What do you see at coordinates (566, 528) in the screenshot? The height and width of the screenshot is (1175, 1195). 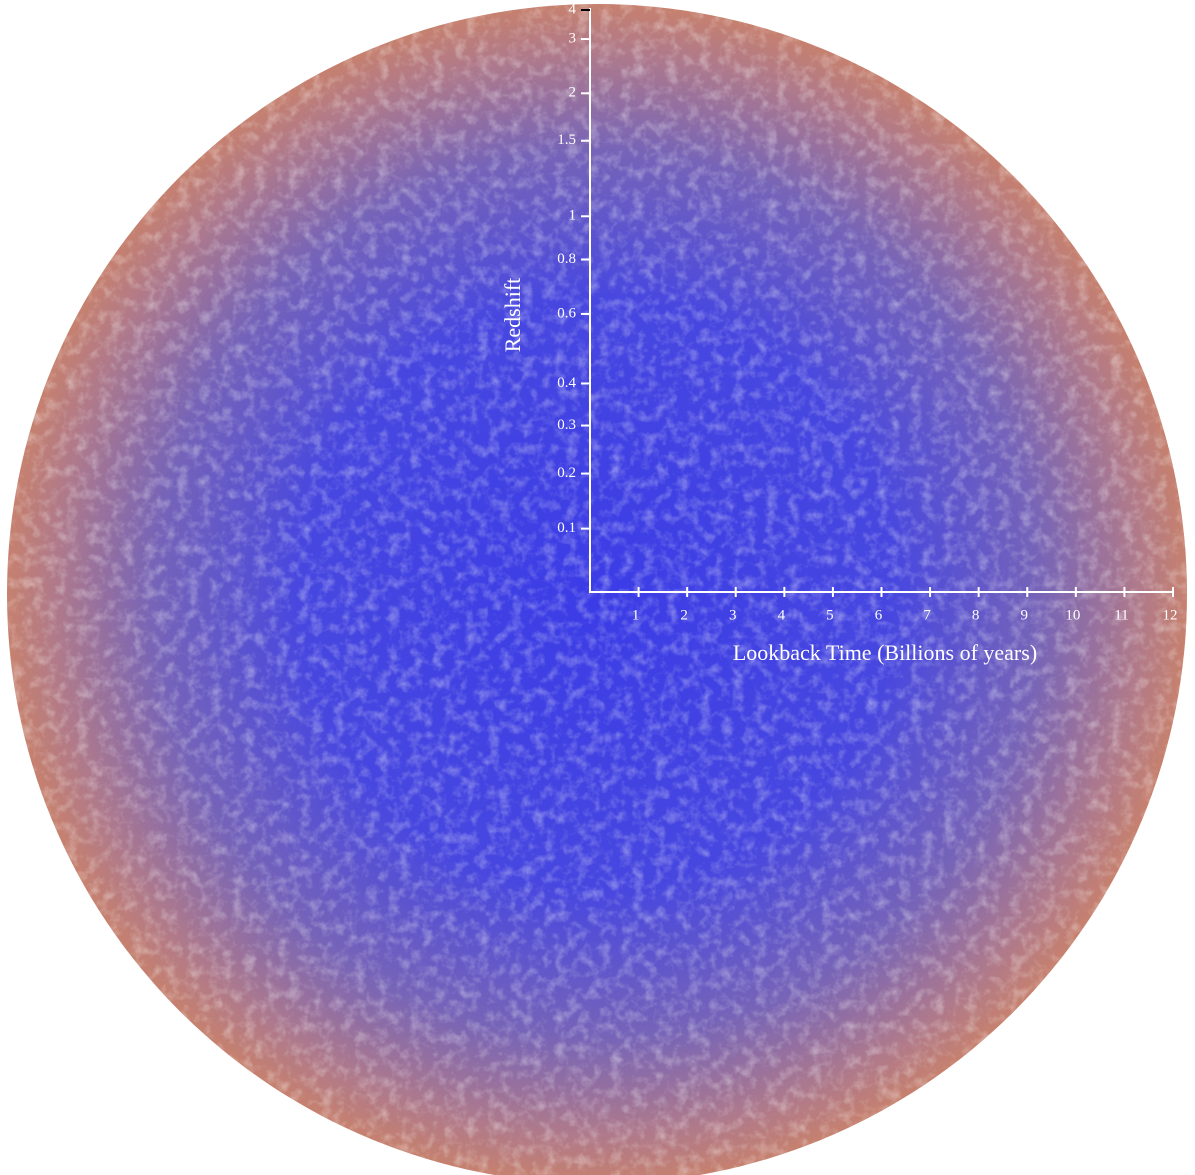 I see `y-tick-label: 0.1` at bounding box center [566, 528].